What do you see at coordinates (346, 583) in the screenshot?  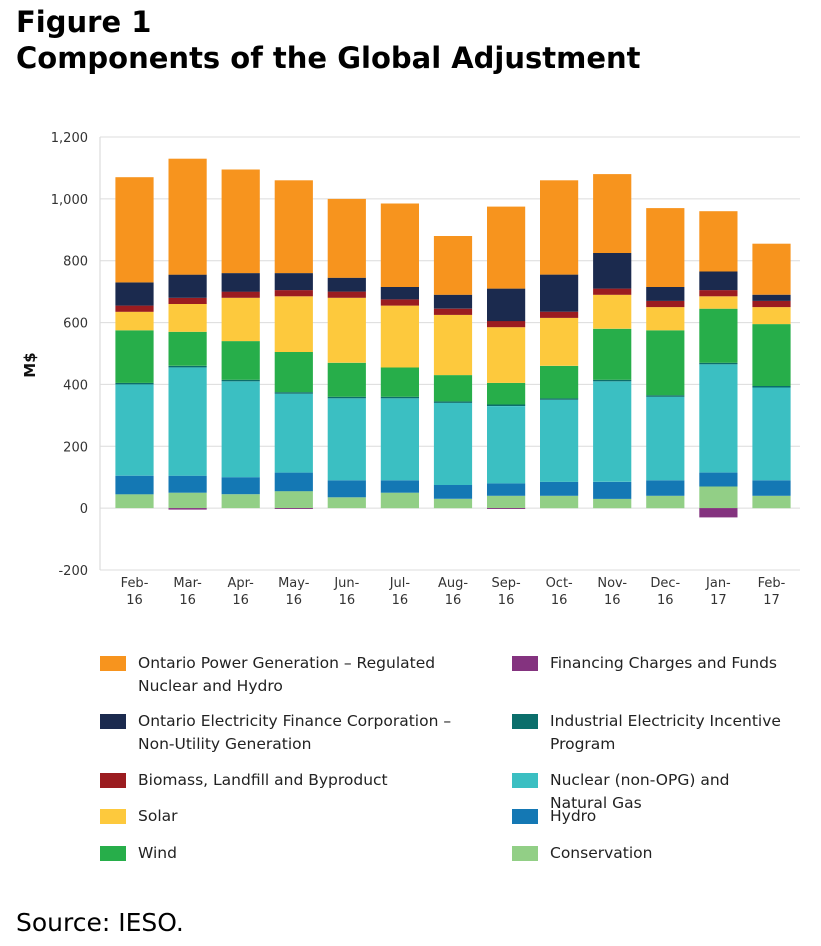 I see `x-tick-label-line: Jun-` at bounding box center [346, 583].